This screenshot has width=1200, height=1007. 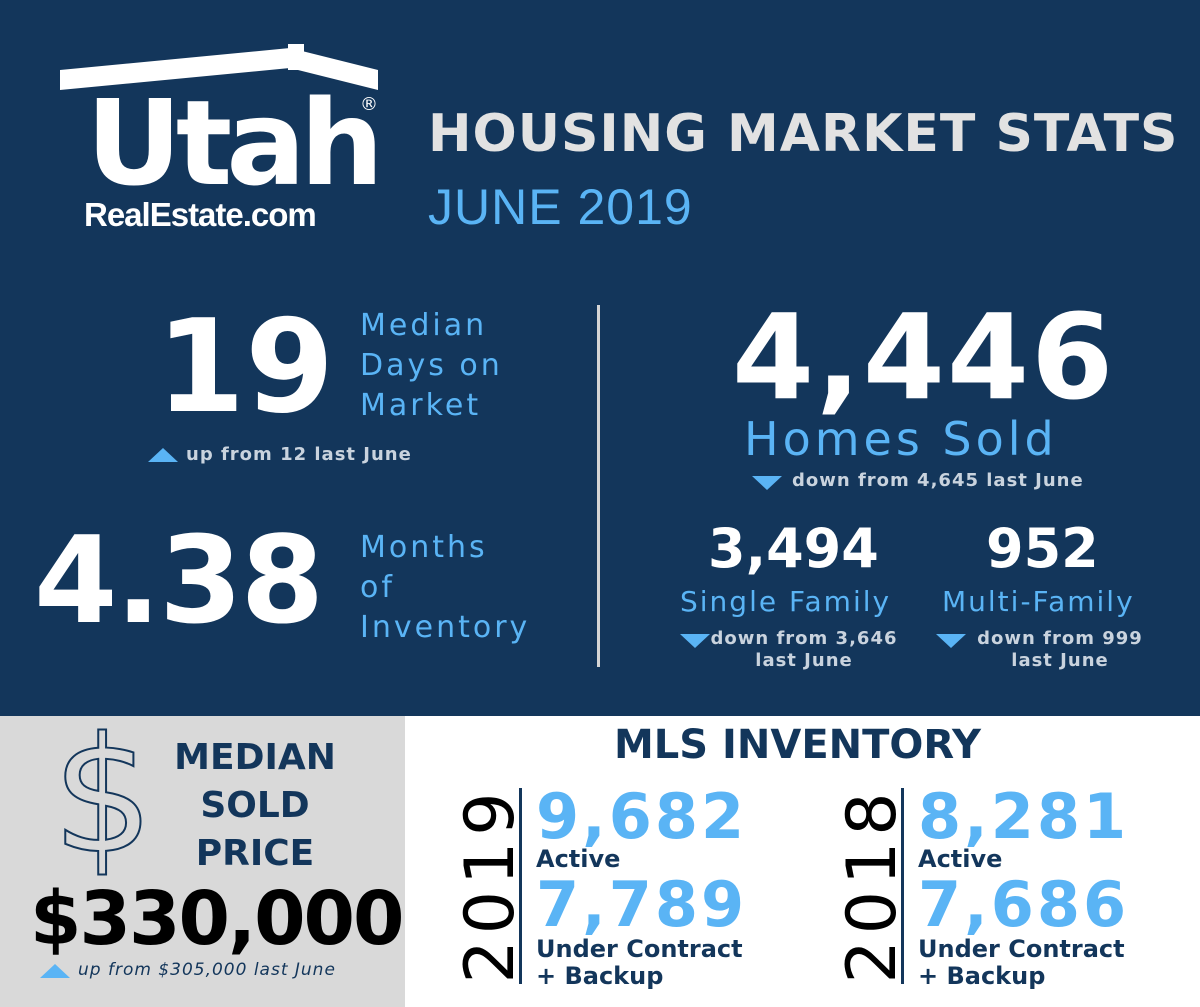 I want to click on multi-family-value: 952, so click(x=1042, y=548).